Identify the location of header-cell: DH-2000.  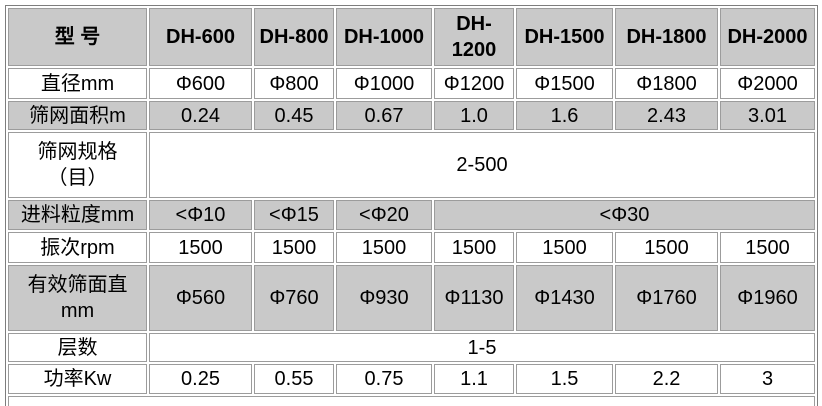
(767, 37).